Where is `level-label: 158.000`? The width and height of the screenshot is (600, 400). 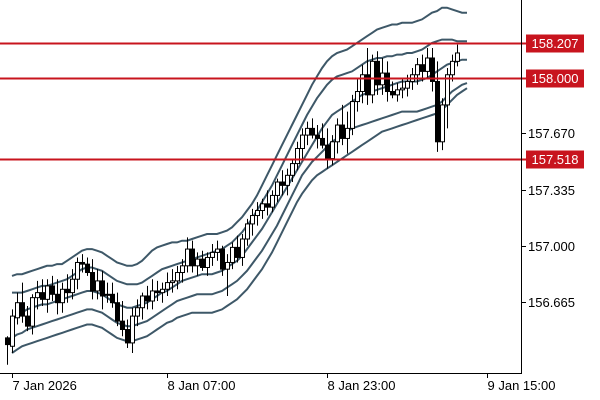
level-label: 158.000 is located at coordinates (555, 78).